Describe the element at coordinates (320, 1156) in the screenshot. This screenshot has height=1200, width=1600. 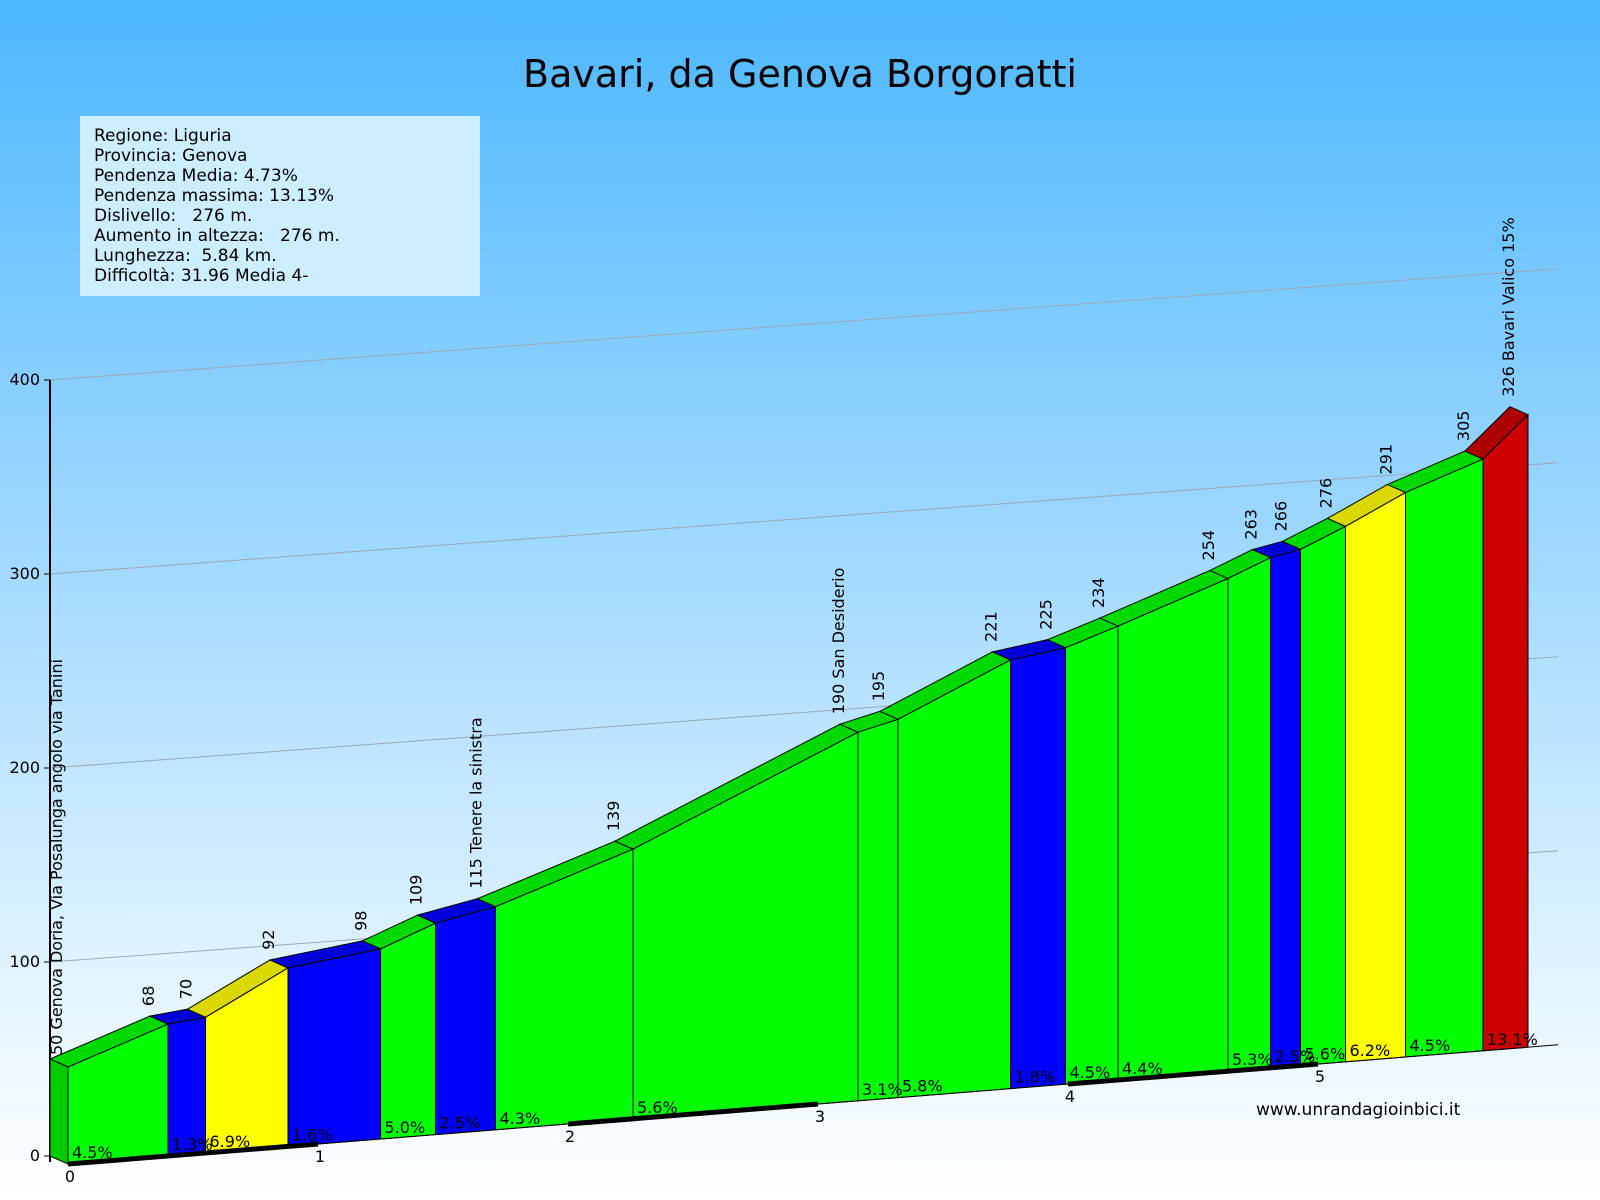
I see `x-tick-label: 1` at that location.